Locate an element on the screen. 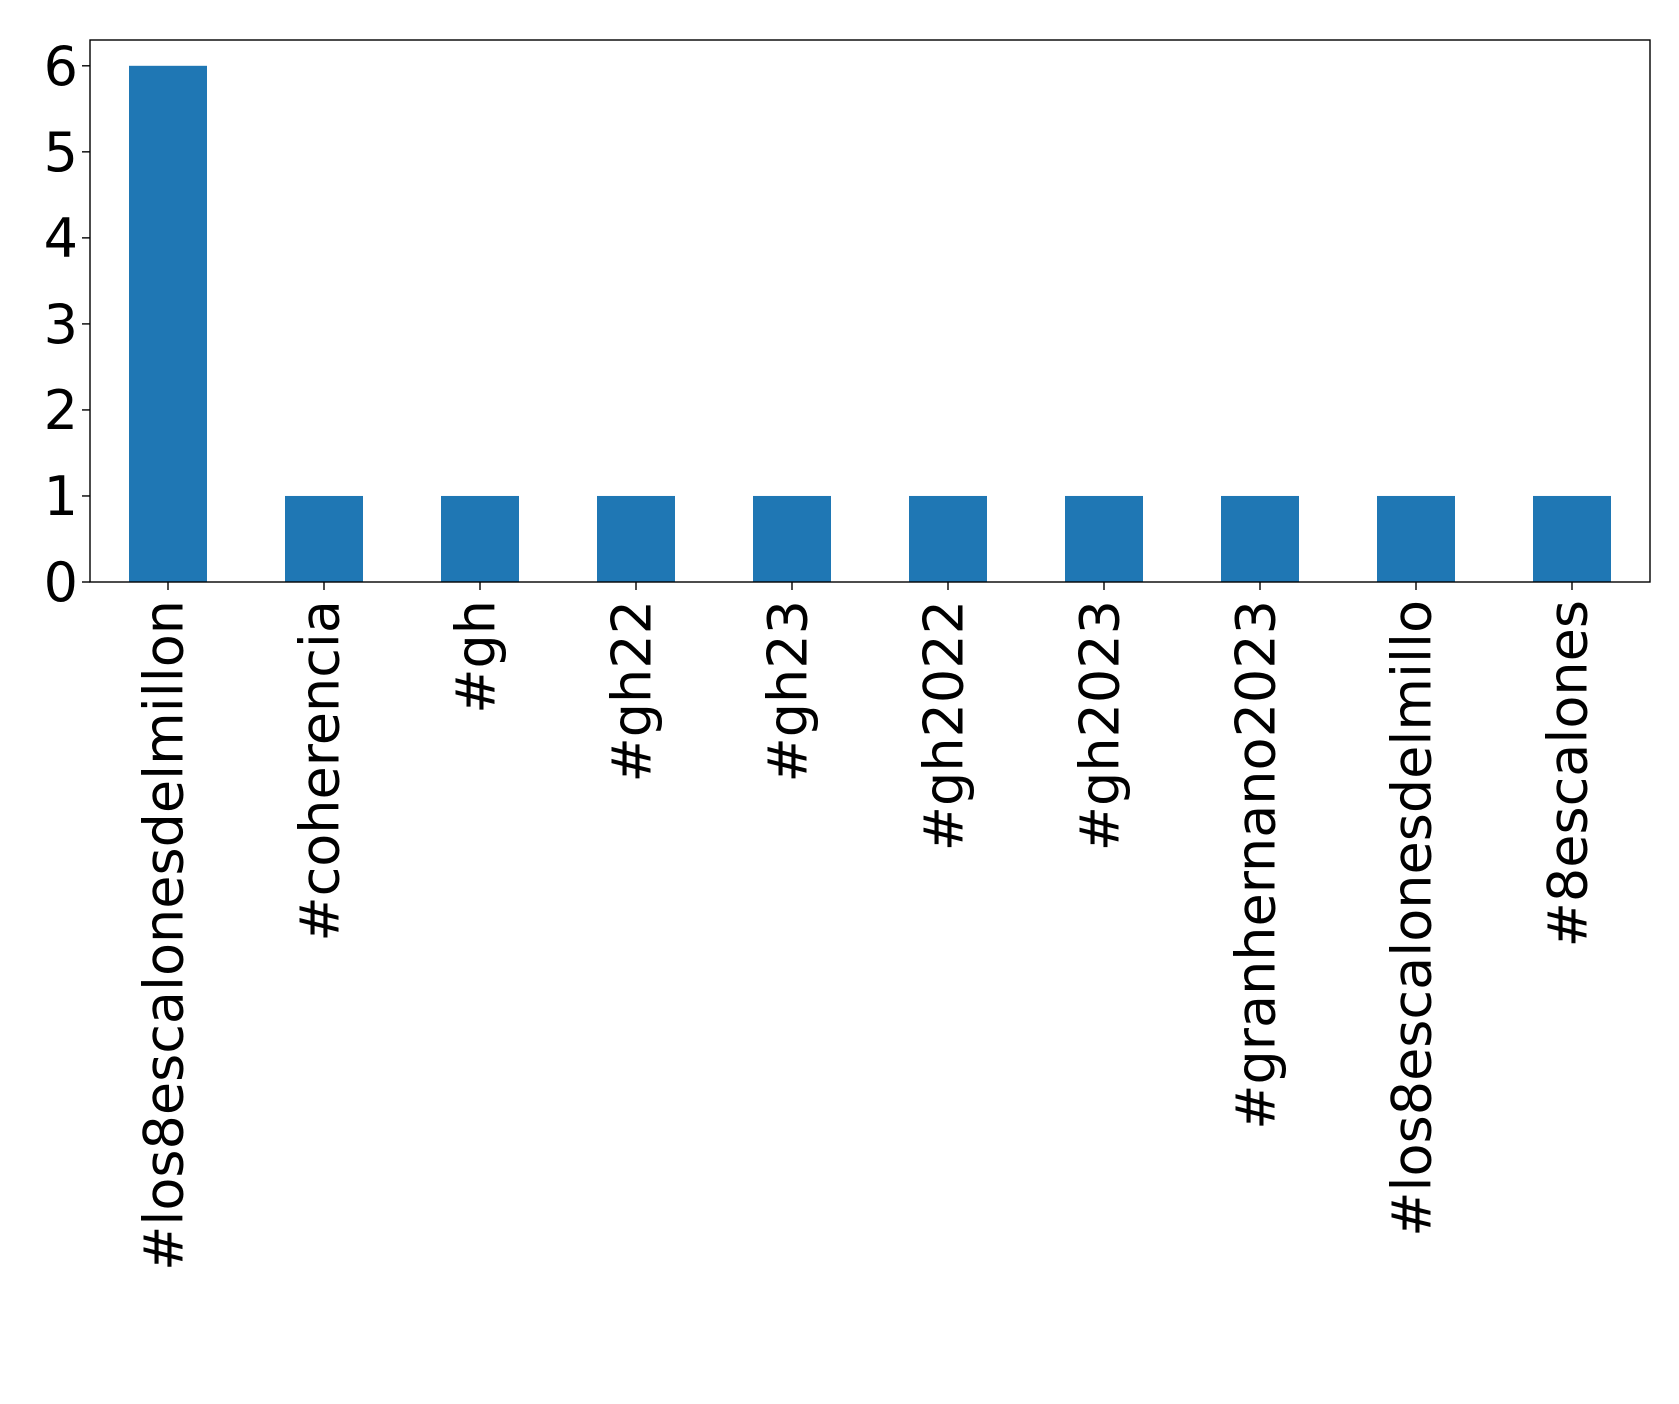  y-tick-label: 3 is located at coordinates (61, 324).